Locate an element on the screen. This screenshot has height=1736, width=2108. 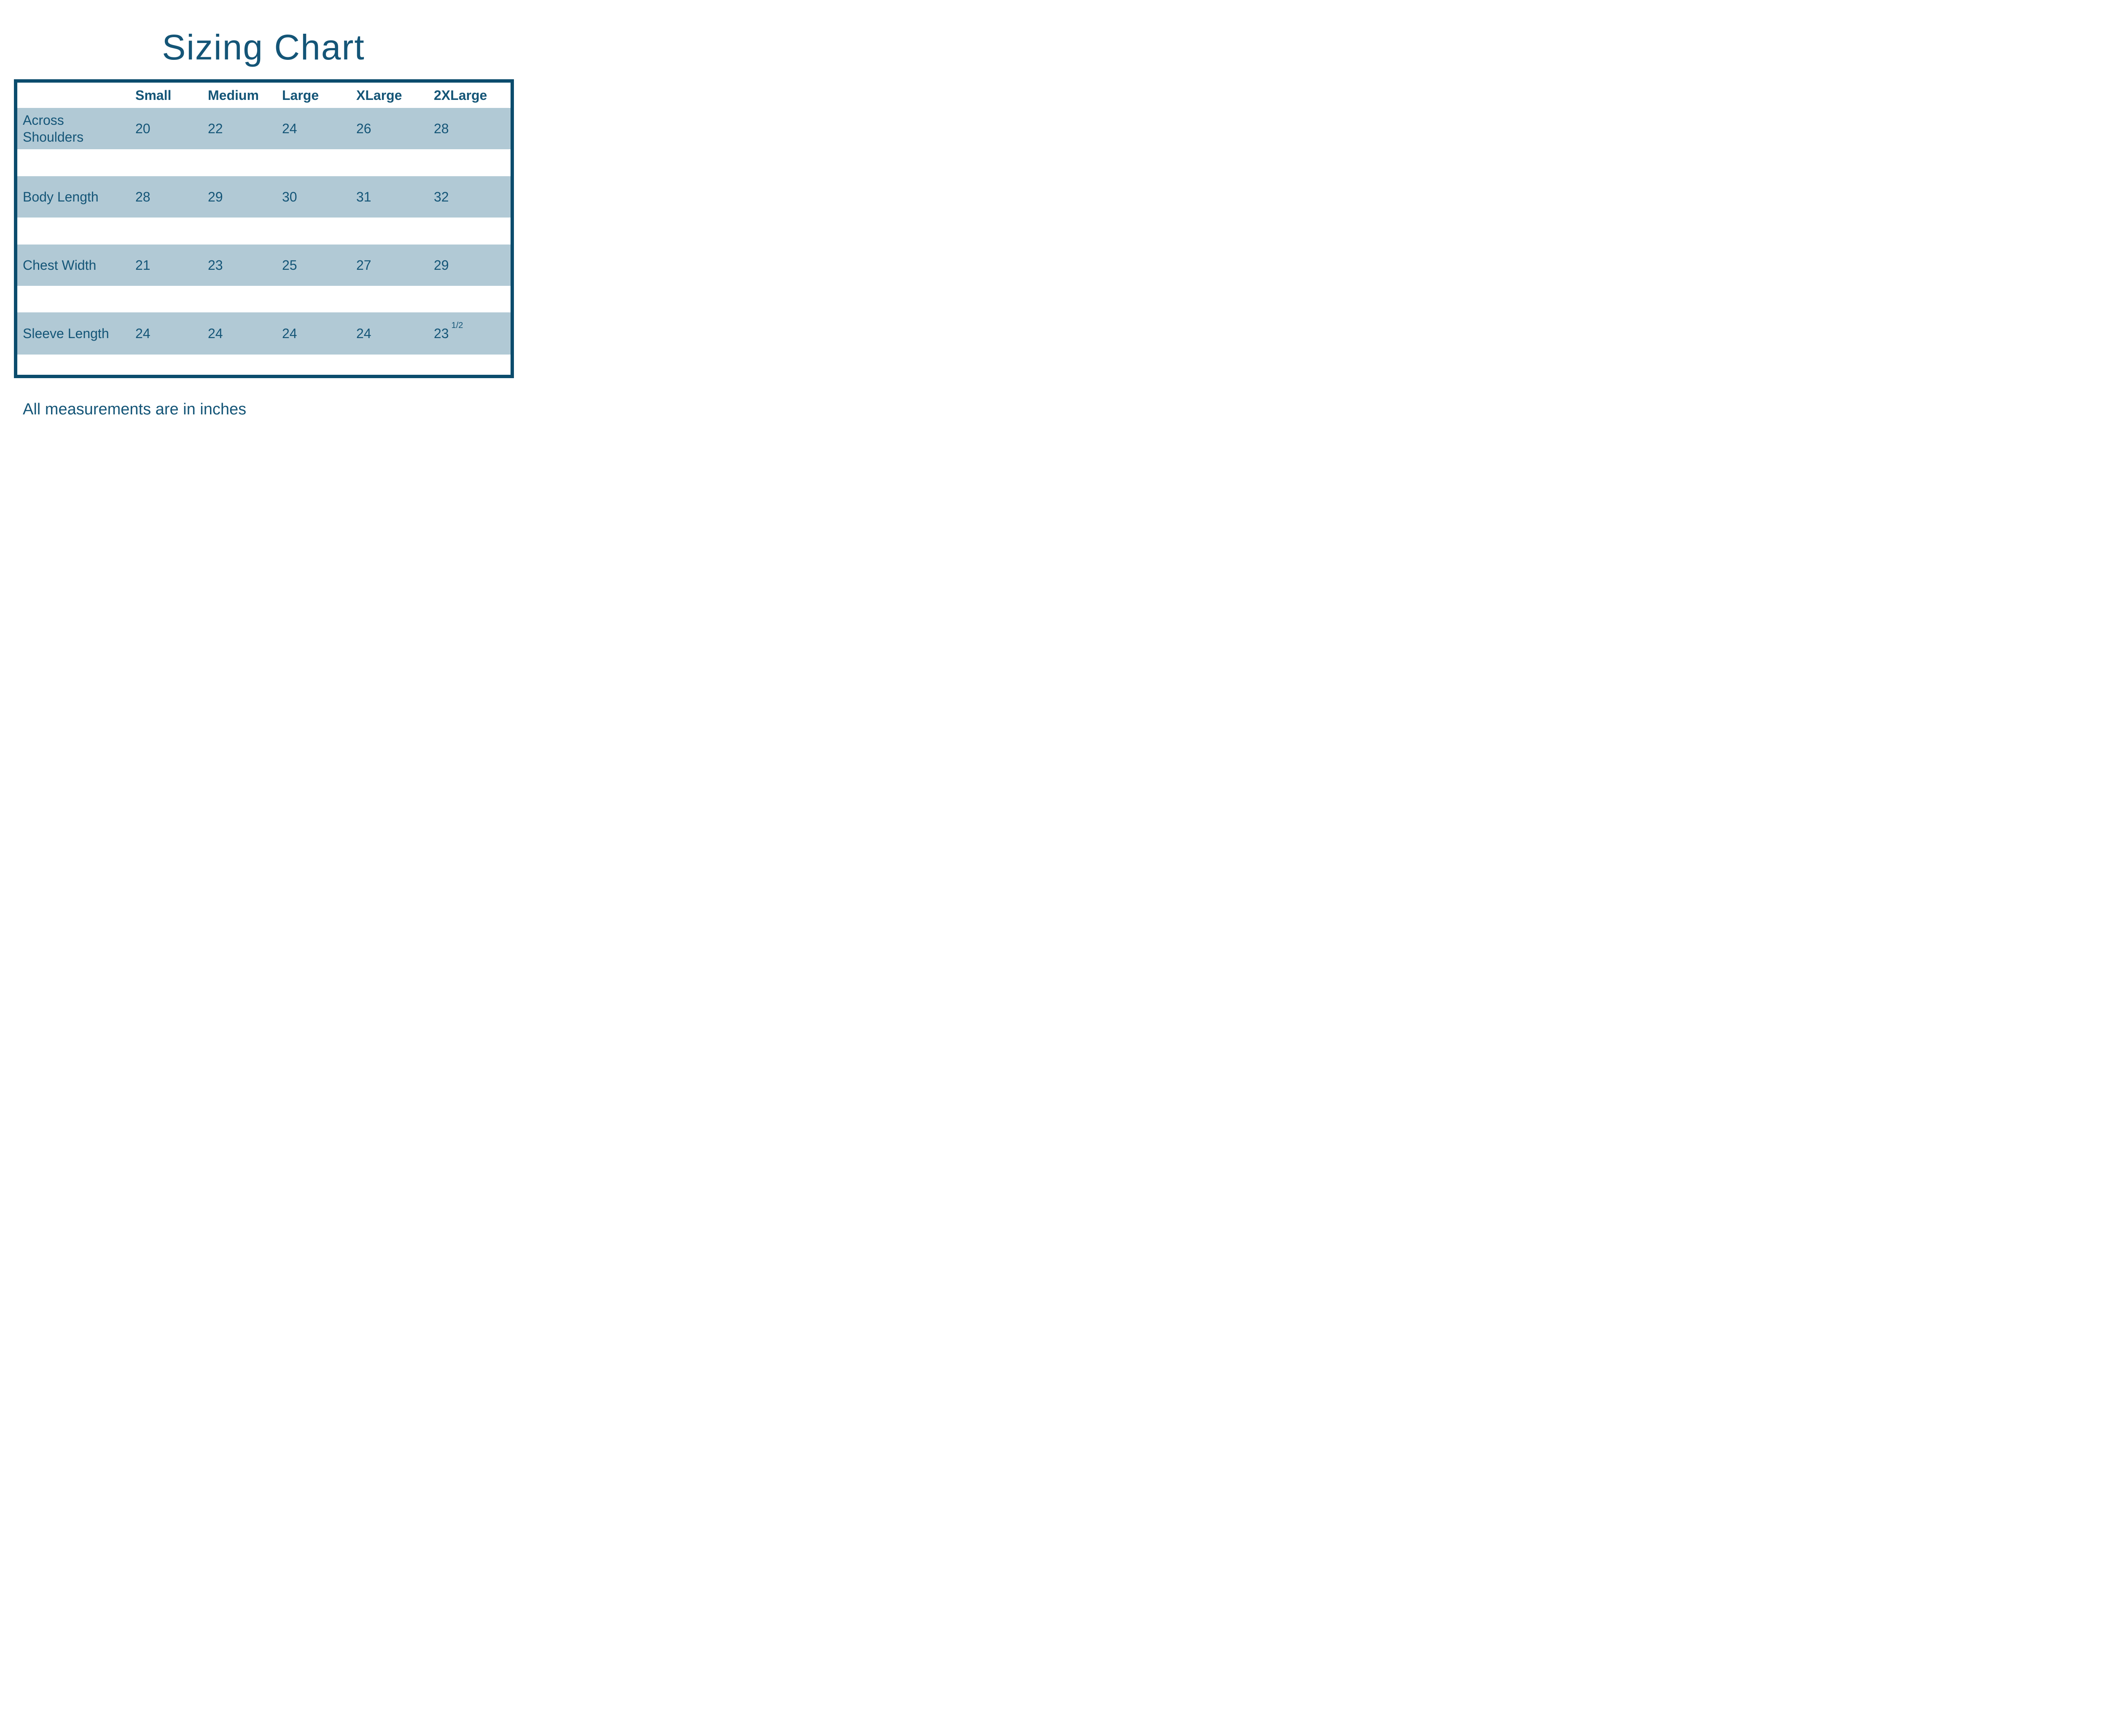
row-label-across-shoulders: Across Shoulders is located at coordinates (76, 128).